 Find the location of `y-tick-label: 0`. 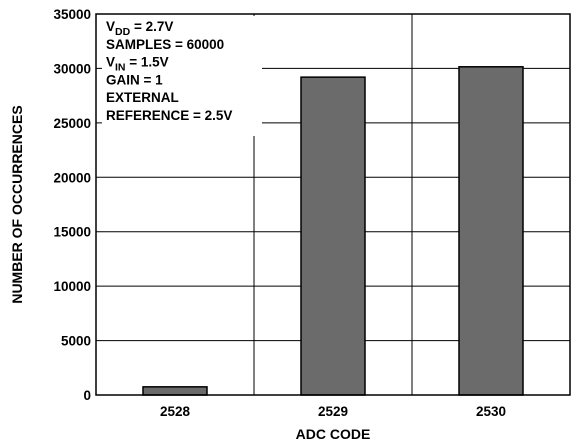

y-tick-label: 0 is located at coordinates (87, 395).